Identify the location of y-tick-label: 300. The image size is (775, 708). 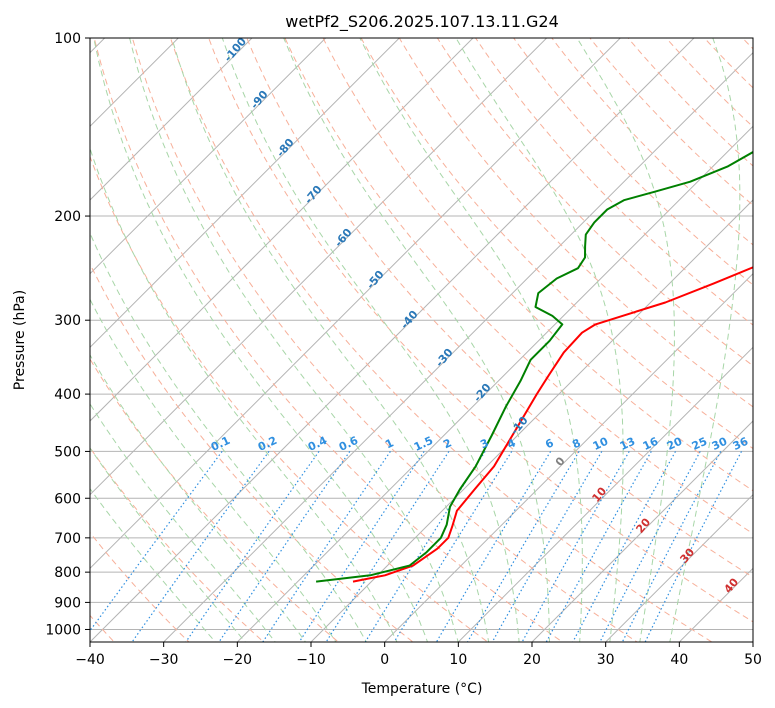
(67, 321).